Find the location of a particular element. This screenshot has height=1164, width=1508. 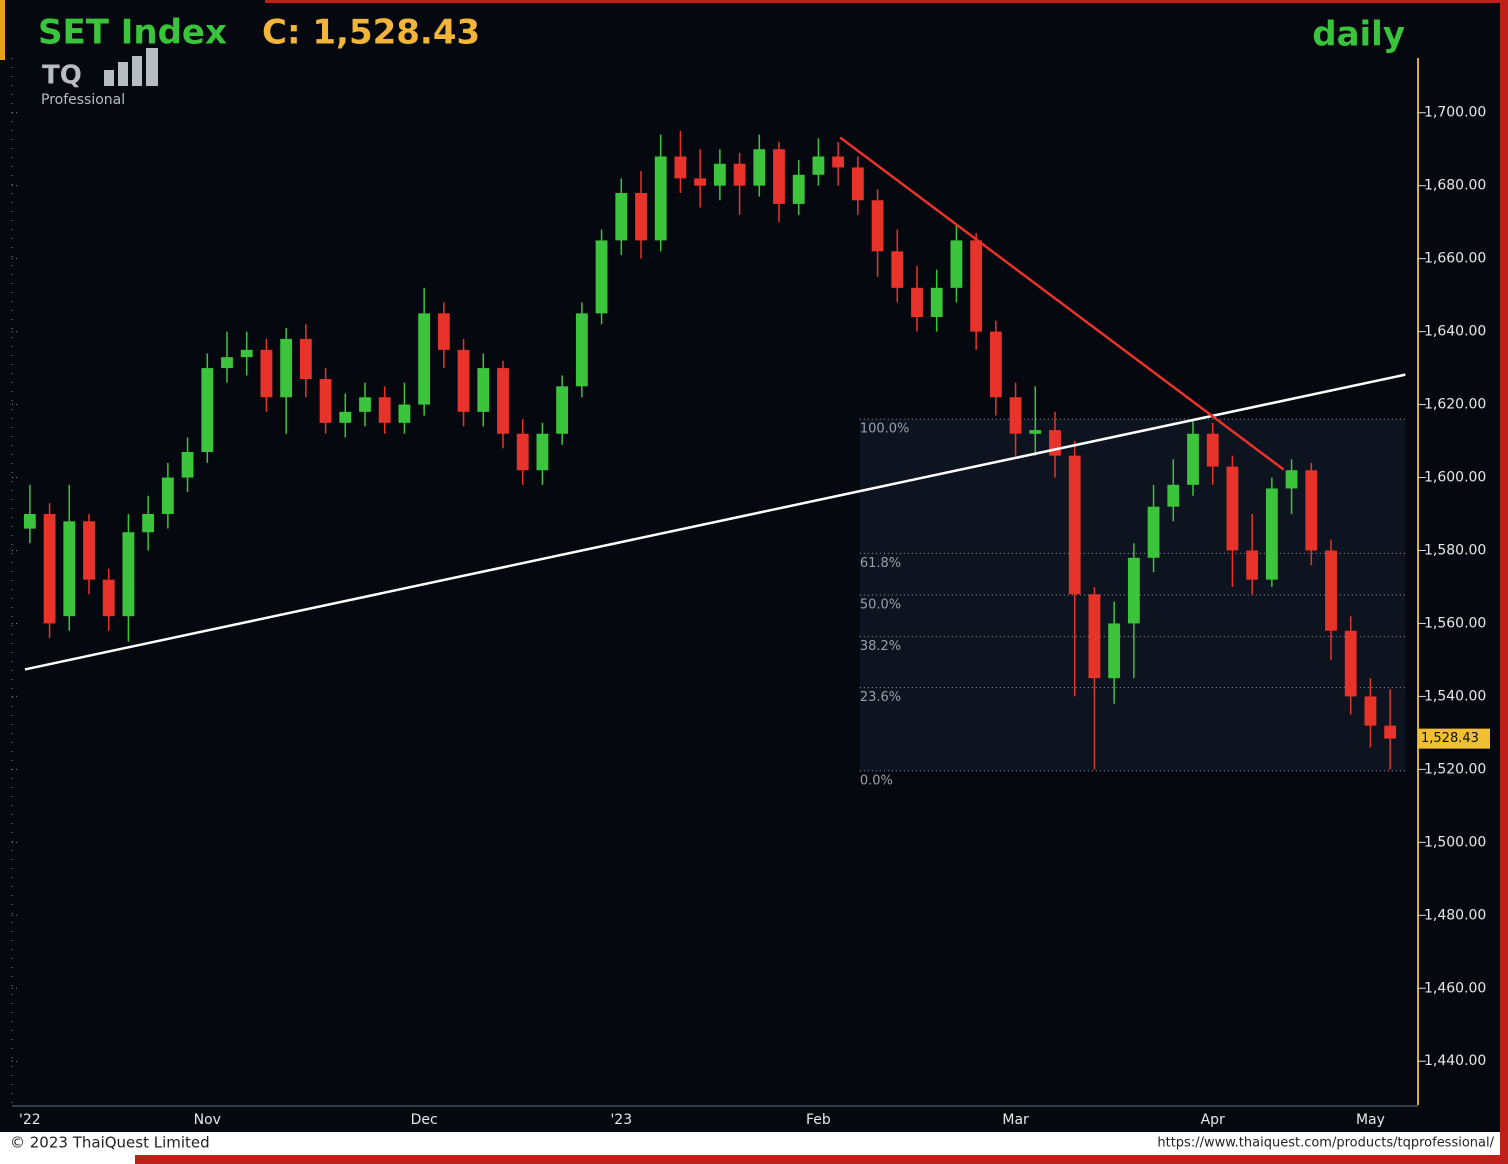

y-tick-label: 1,520.00 is located at coordinates (1455, 769).